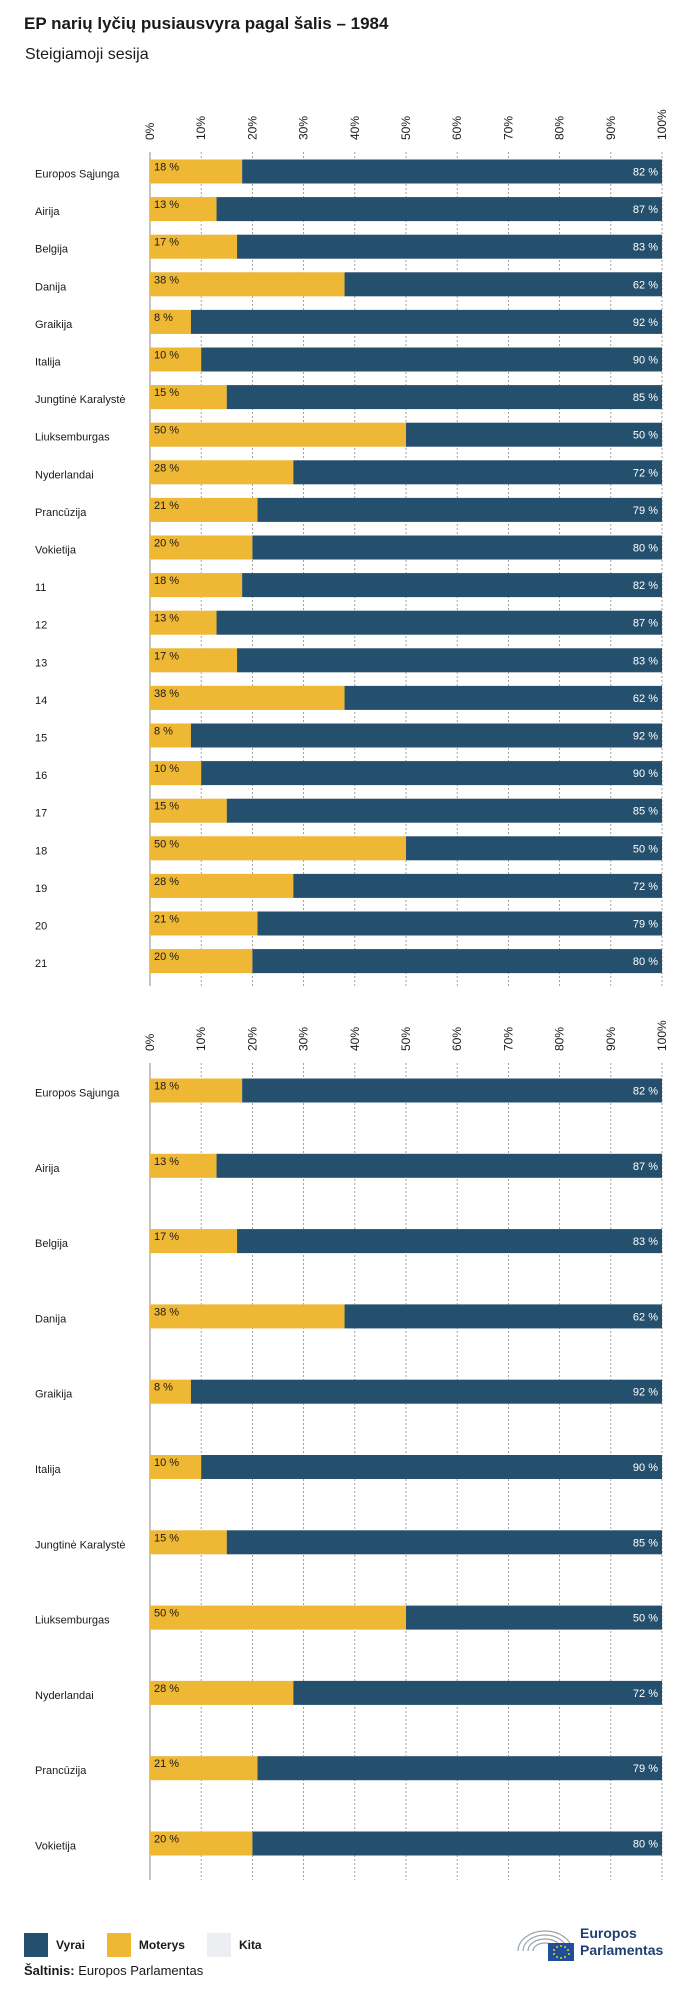 This screenshot has height=1993, width=700. I want to click on data-label-vyrai: 82 %, so click(645, 173).